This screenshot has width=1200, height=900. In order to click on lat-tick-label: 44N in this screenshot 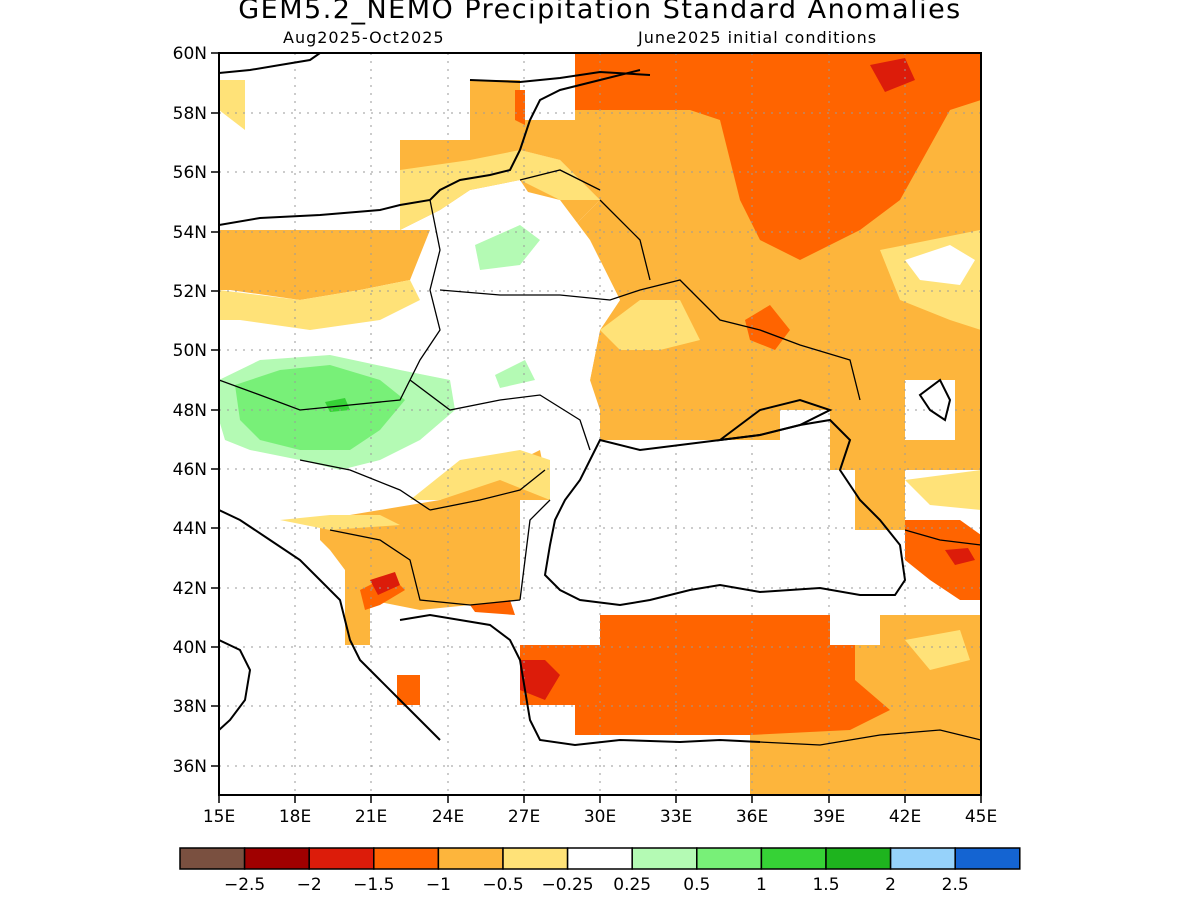, I will do `click(190, 529)`.